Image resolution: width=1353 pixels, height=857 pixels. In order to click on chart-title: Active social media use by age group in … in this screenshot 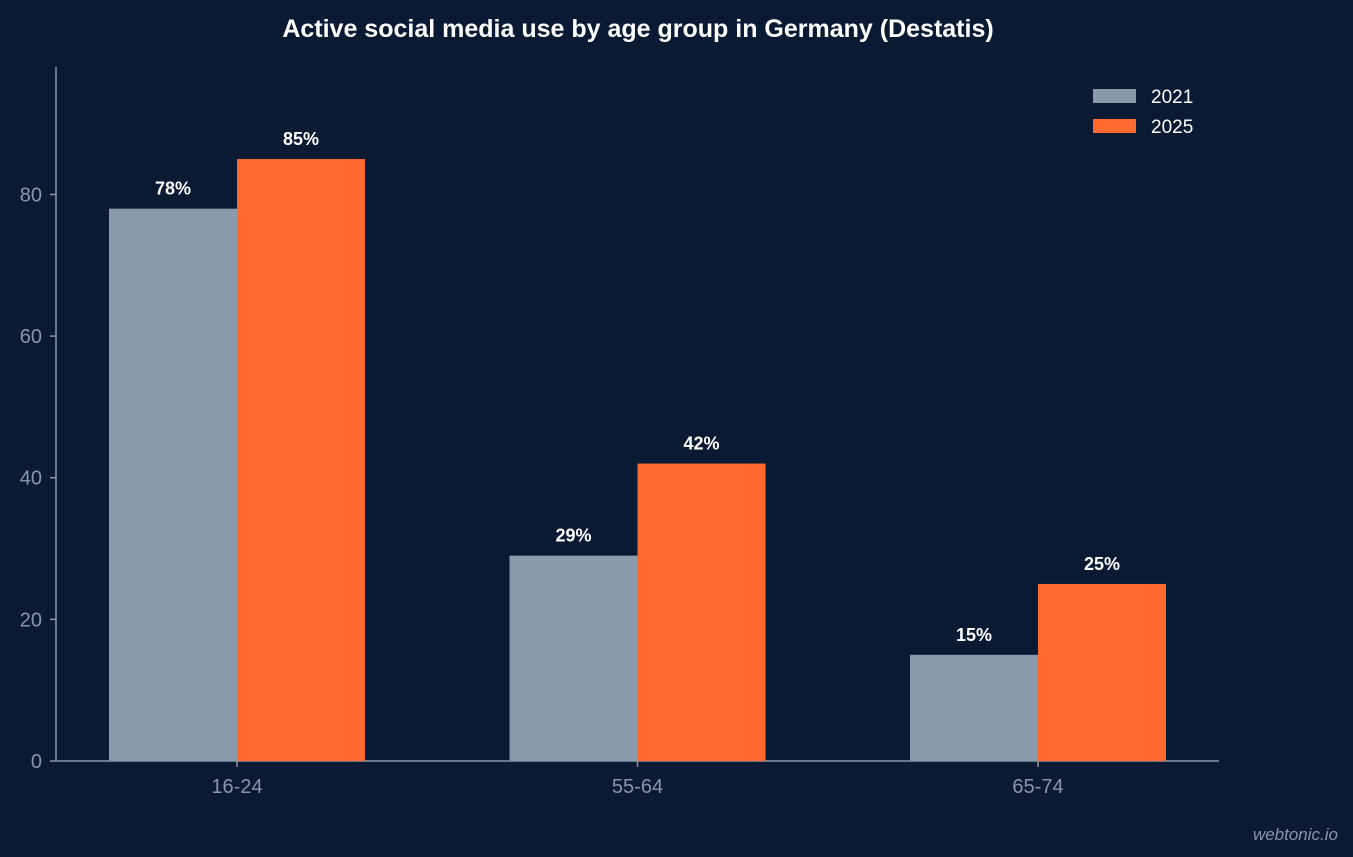, I will do `click(637, 29)`.